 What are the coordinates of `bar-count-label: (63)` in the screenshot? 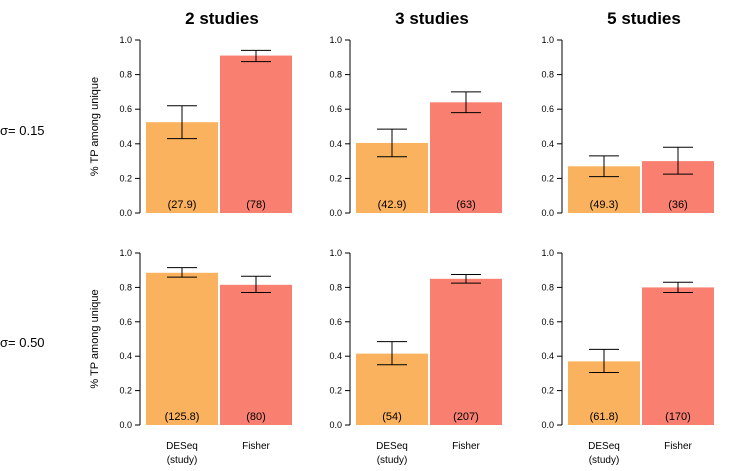 It's located at (466, 205).